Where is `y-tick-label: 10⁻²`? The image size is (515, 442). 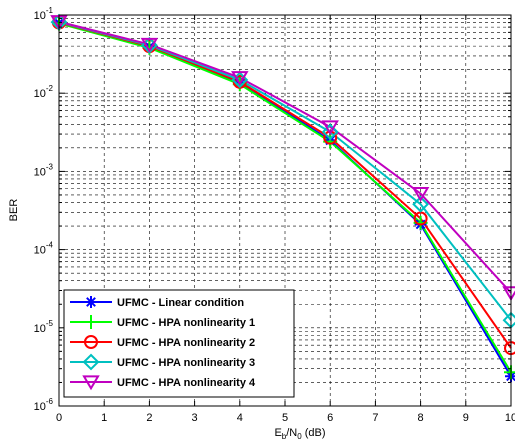
y-tick-label: 10⁻² is located at coordinates (44, 92).